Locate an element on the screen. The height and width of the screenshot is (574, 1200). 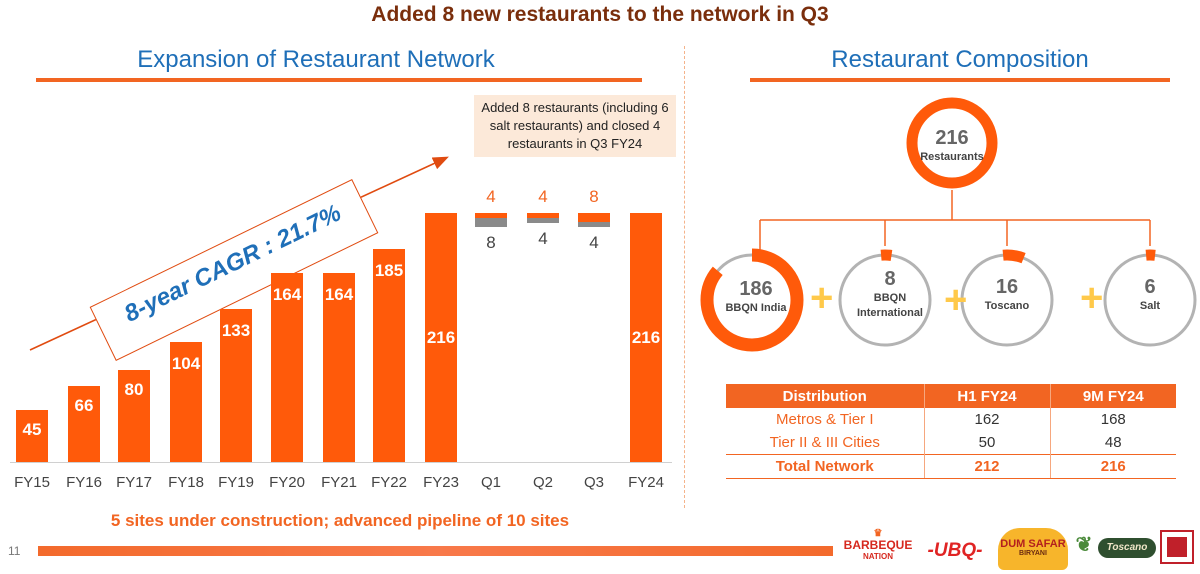
x-tick-label: FY18 is located at coordinates (186, 482).